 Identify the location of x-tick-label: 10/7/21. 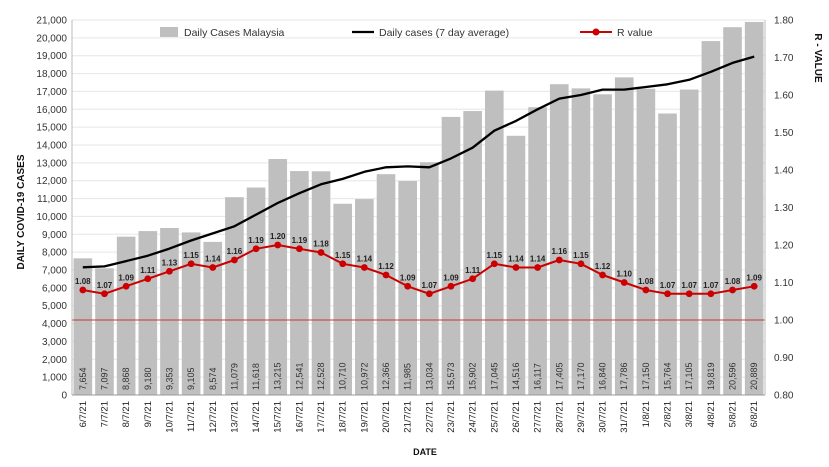
(169, 417).